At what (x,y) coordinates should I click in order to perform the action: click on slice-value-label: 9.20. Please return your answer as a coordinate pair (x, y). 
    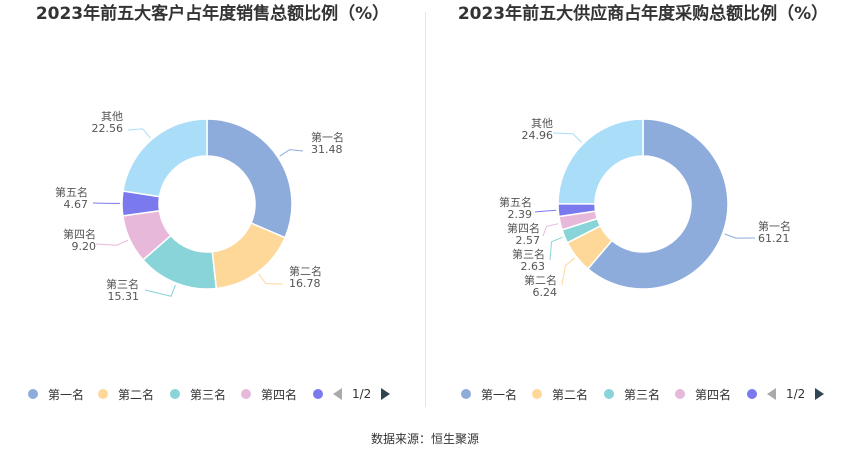
    Looking at the image, I should click on (84, 246).